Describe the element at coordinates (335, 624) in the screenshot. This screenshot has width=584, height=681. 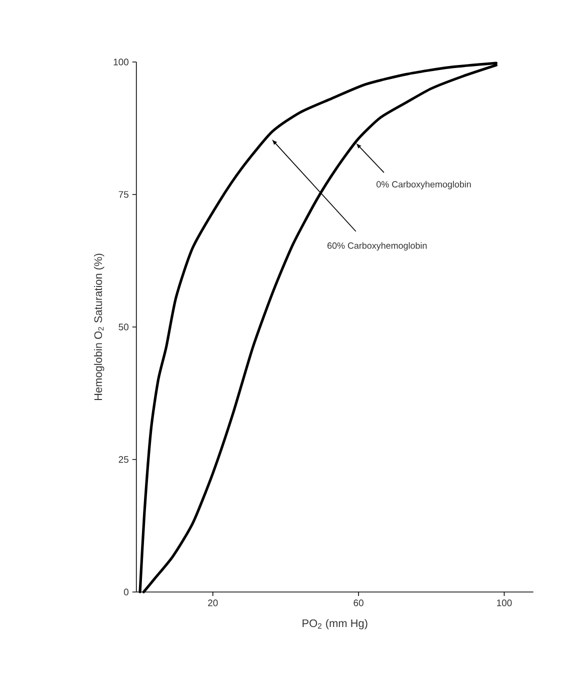
I see `x-axis-title: PO$_{2}$ (mm Hg)` at that location.